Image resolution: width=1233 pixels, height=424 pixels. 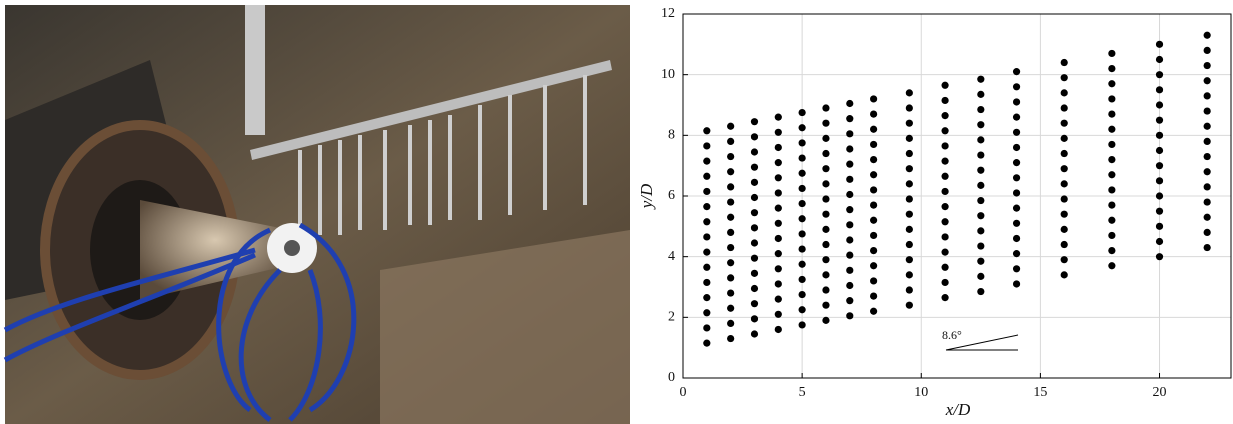 What do you see at coordinates (952, 335) in the screenshot?
I see `annotation: 8.6°` at bounding box center [952, 335].